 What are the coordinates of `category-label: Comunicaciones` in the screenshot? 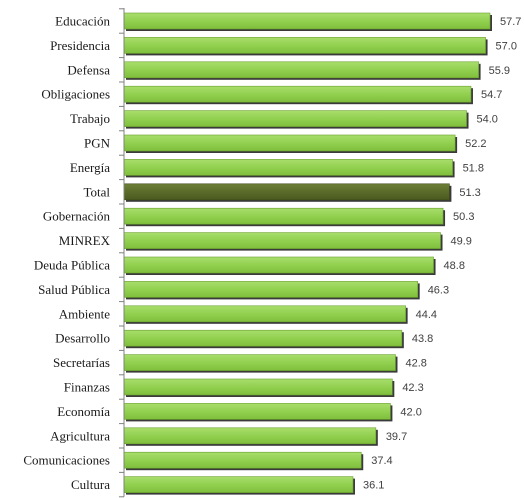 It's located at (66, 460).